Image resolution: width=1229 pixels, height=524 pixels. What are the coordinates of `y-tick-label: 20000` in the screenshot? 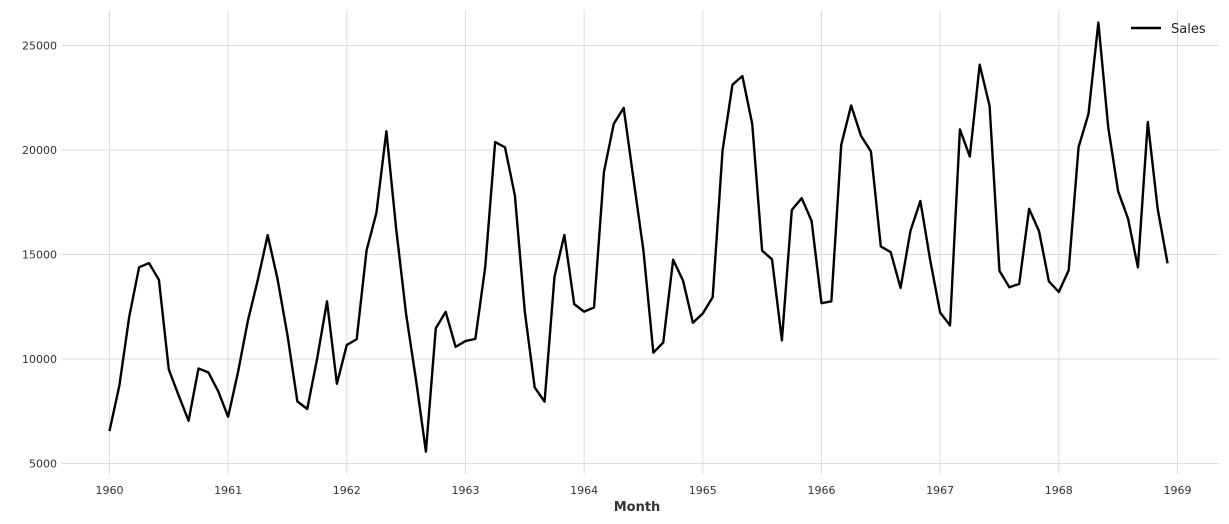 It's located at (39, 150).